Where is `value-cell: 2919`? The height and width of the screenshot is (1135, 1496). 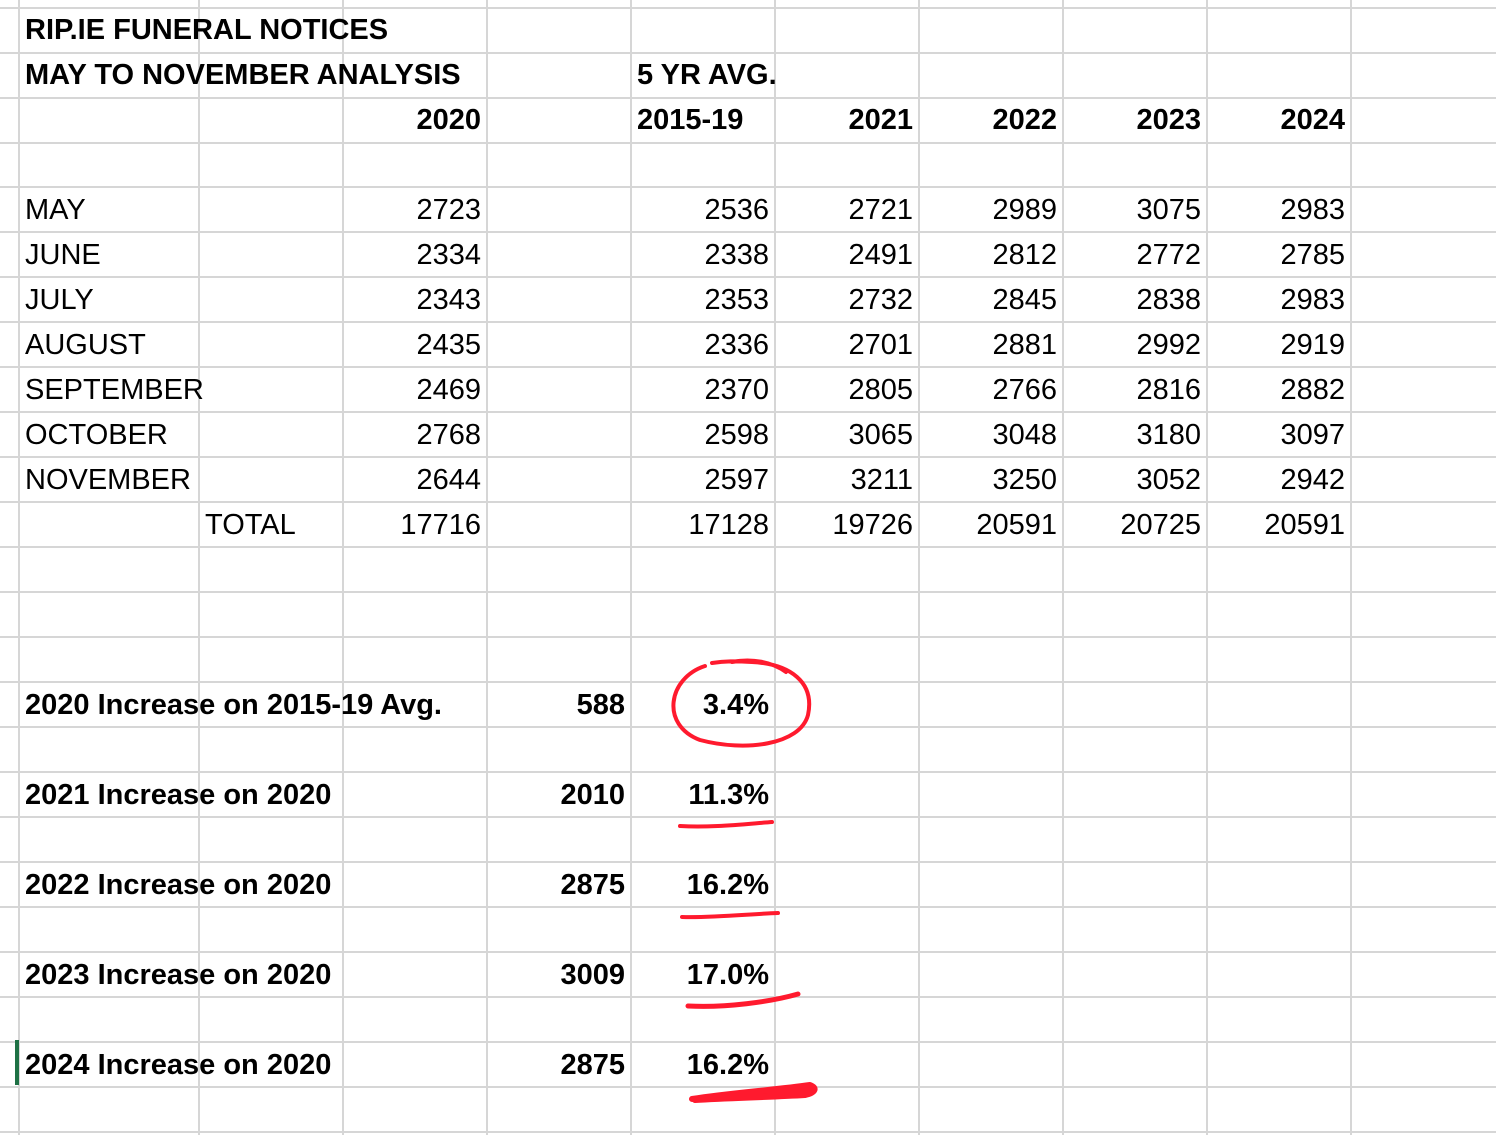
value-cell: 2919 is located at coordinates (1312, 345).